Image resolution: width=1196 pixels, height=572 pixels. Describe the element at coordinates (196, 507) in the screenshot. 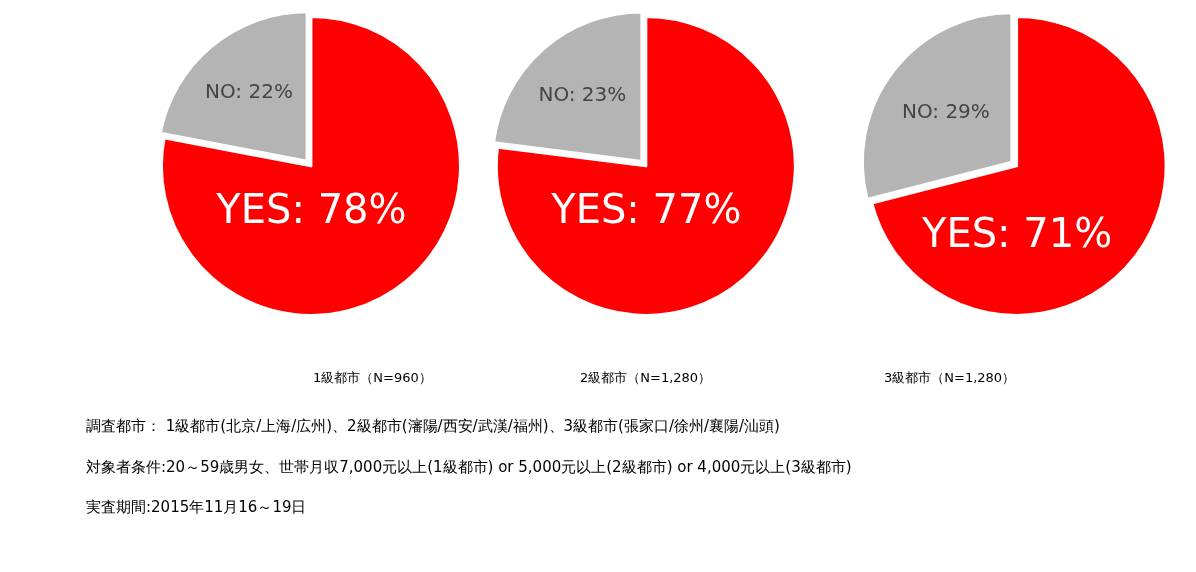

I see `text: 実査期間:2015年11月16～19日` at that location.